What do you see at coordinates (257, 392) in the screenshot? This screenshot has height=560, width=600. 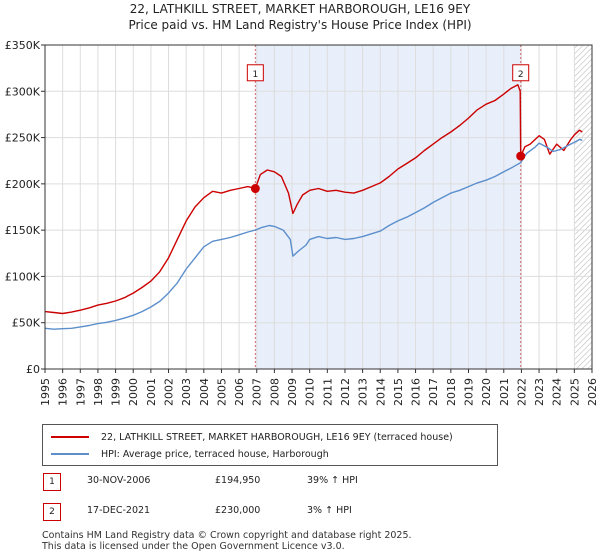 I see `x-tick-label: 2007` at bounding box center [257, 392].